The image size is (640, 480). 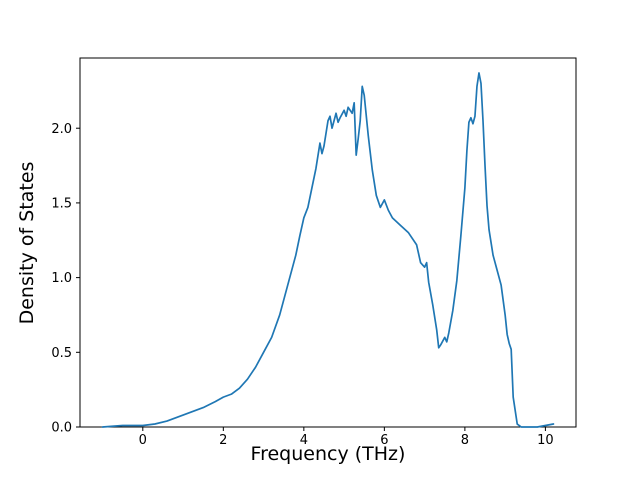 What do you see at coordinates (304, 440) in the screenshot?
I see `x-tick-label: 4` at bounding box center [304, 440].